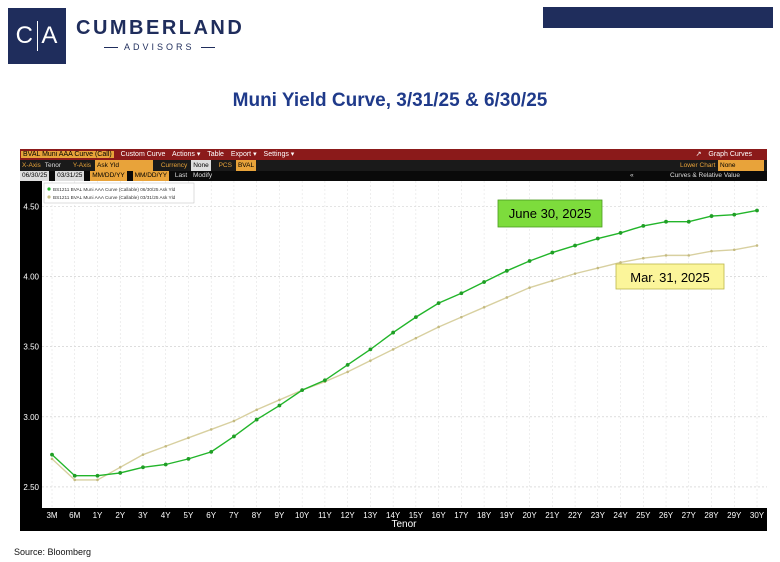 The image size is (780, 562). What do you see at coordinates (67, 154) in the screenshot?
I see `menu-curve-select: BVAL Muni AAA Curve (Call)` at bounding box center [67, 154].